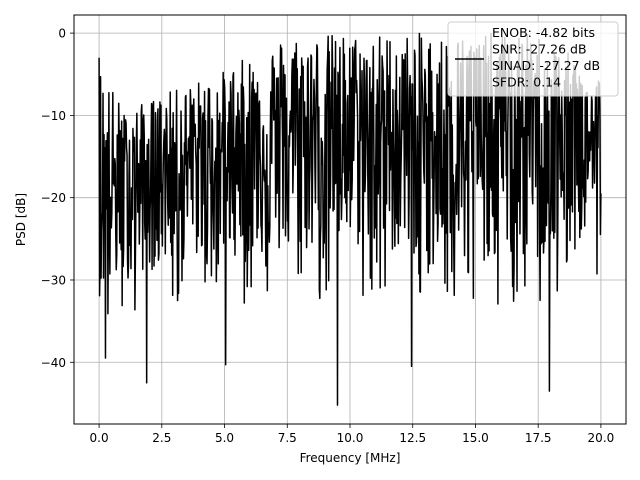 This screenshot has height=480, width=640. What do you see at coordinates (543, 32) in the screenshot?
I see `legend-enob: ENOB: -4.82 bits` at bounding box center [543, 32].